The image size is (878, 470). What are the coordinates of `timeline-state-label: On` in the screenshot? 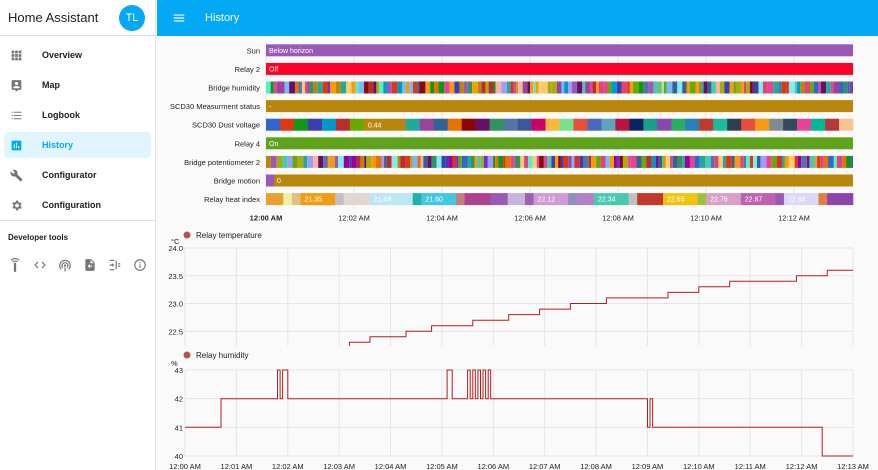 It's located at (273, 144).